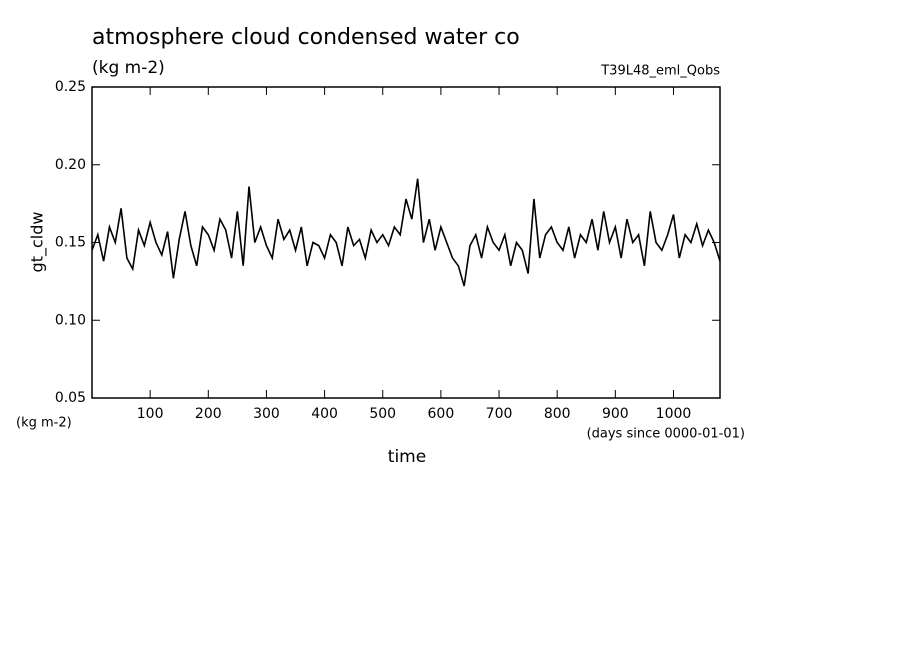  I want to click on x-tick-label: 300, so click(266, 414).